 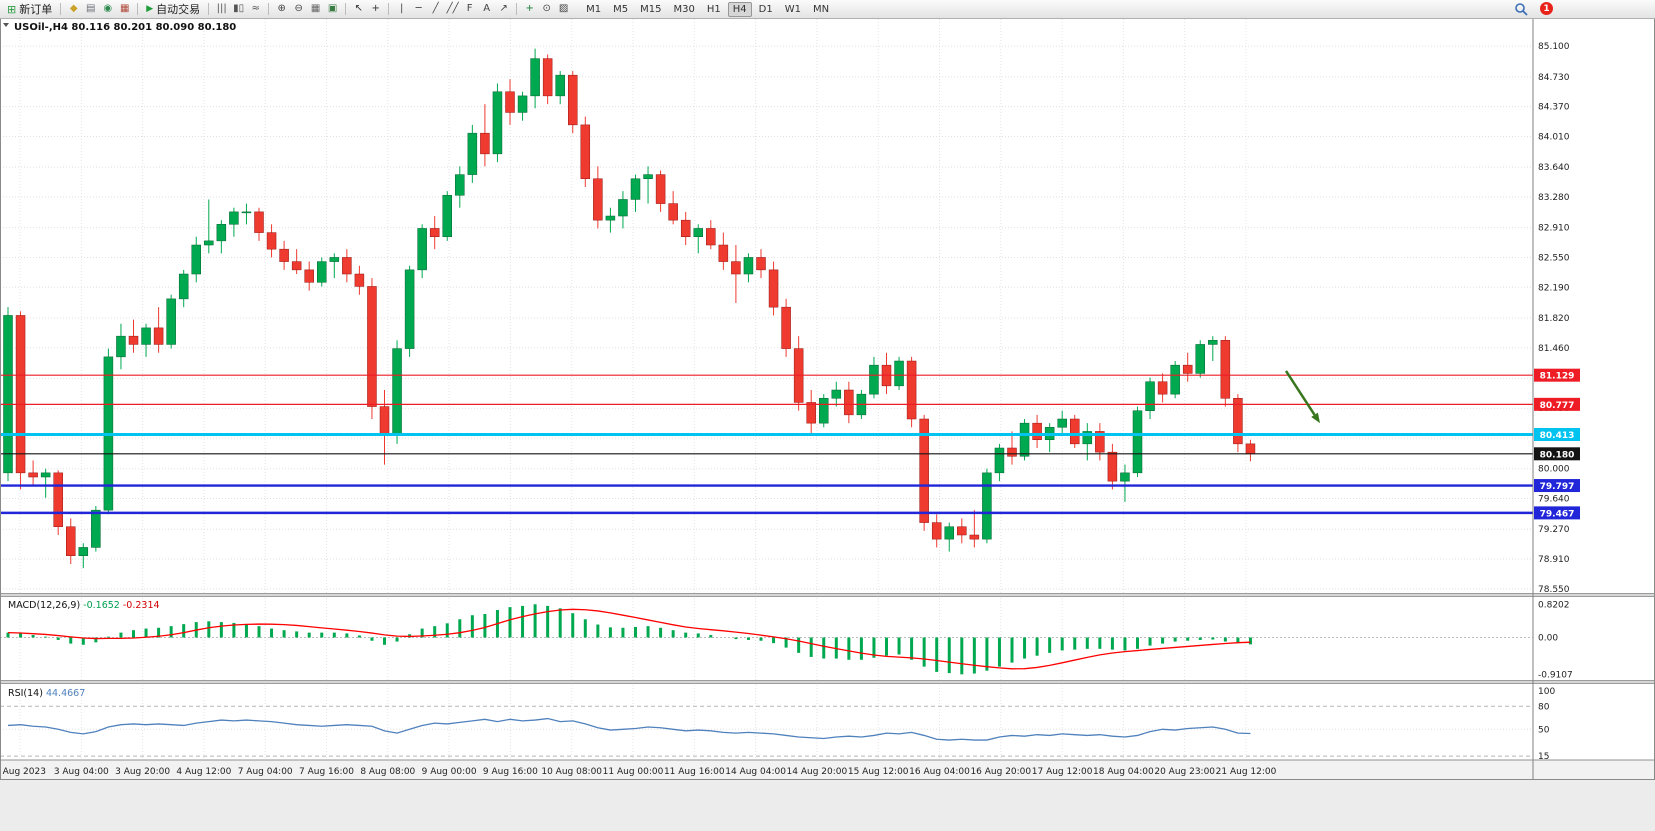 What do you see at coordinates (73, 9) in the screenshot?
I see `market-watch-button: ◆` at bounding box center [73, 9].